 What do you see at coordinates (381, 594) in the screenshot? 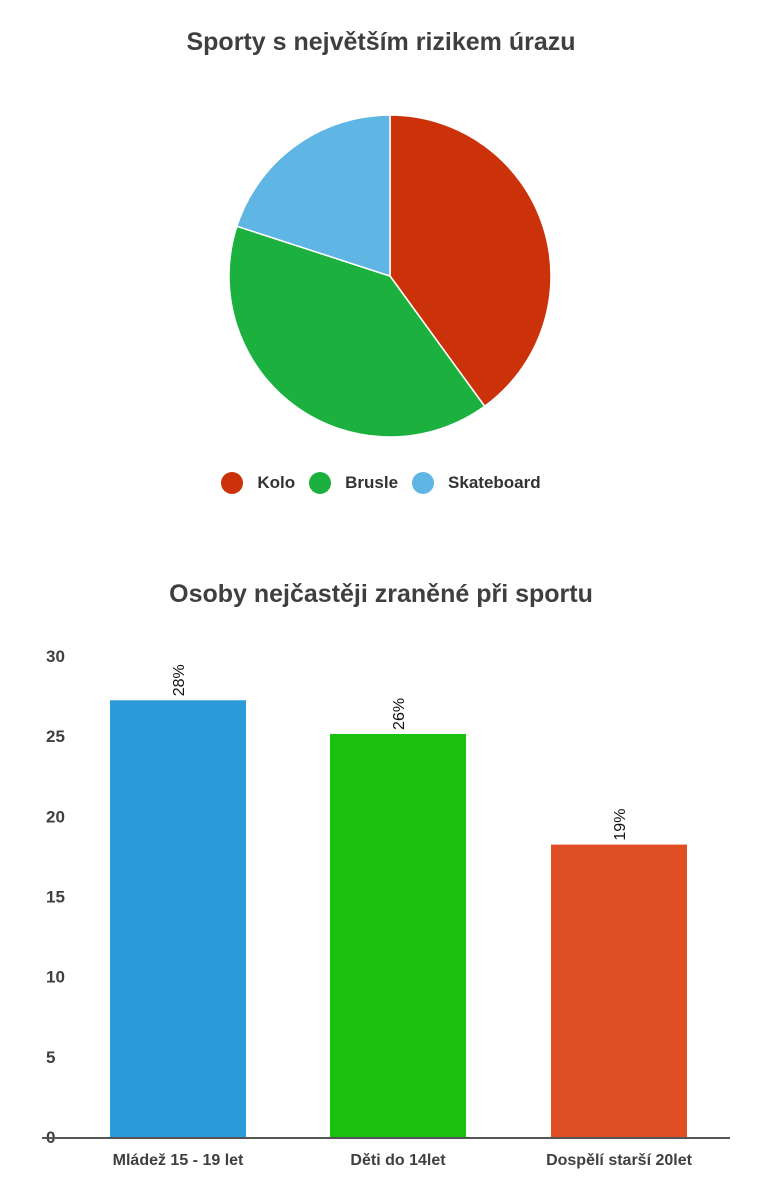
I see `bar-chart-title: Osoby nejčastěji zraněné při sportu` at bounding box center [381, 594].